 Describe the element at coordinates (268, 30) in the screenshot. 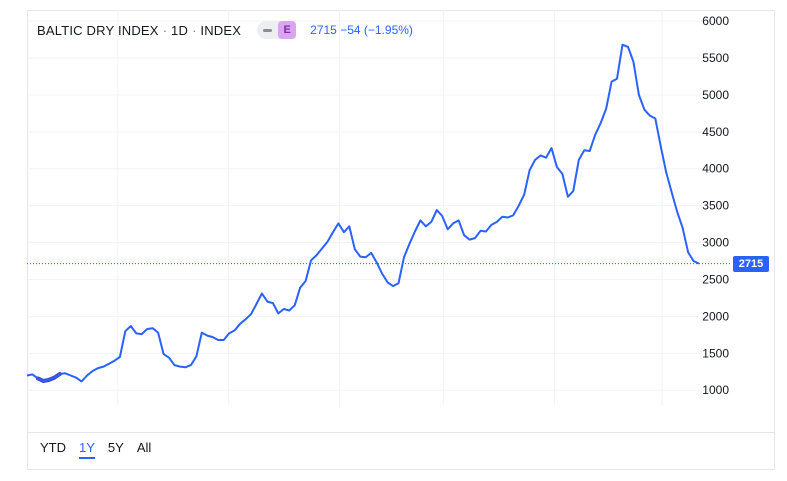

I see `minus-icon` at that location.